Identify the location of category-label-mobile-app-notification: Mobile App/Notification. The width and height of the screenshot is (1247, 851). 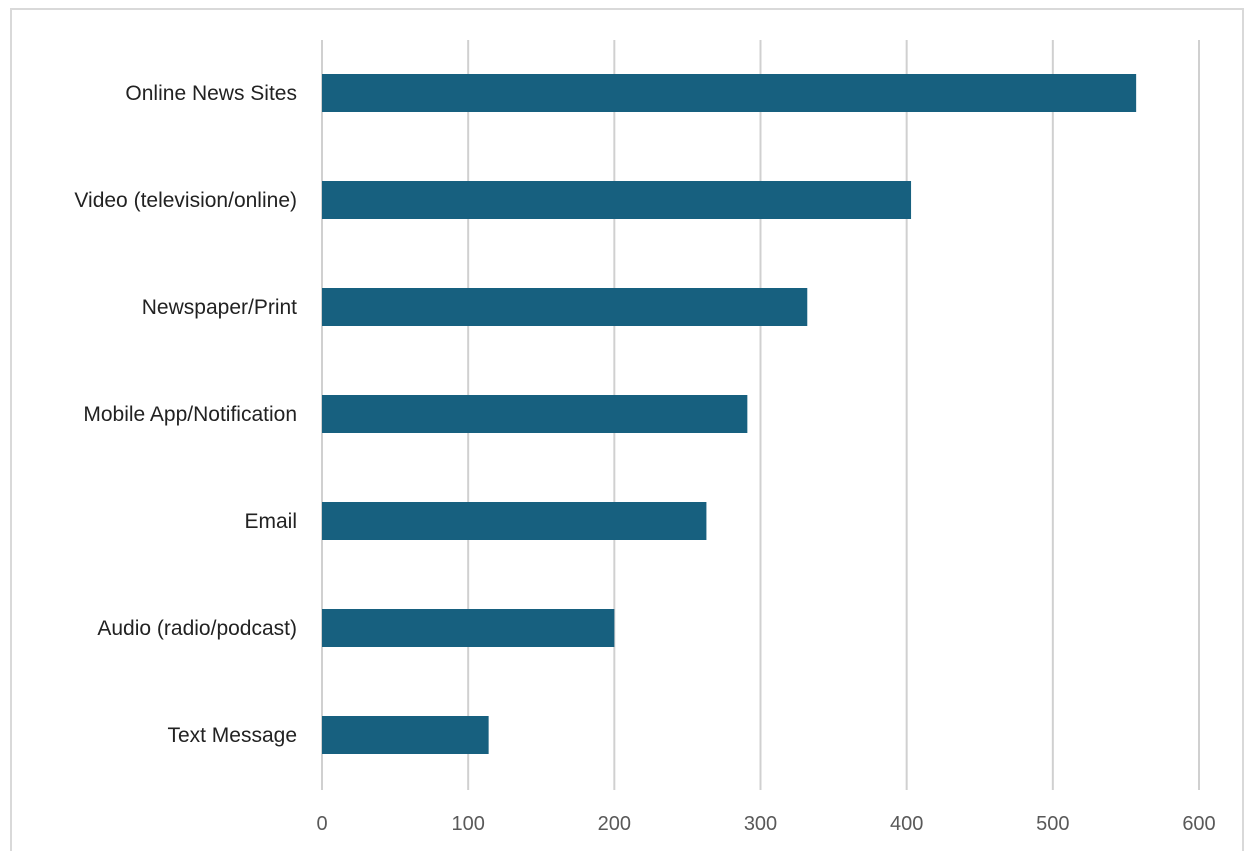
(190, 414).